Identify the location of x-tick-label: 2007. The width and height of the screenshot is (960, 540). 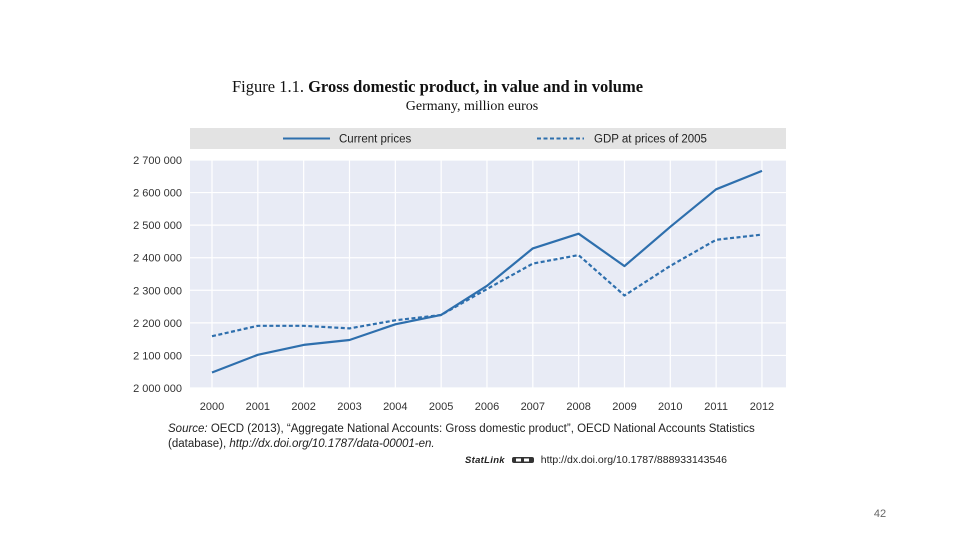
(533, 407).